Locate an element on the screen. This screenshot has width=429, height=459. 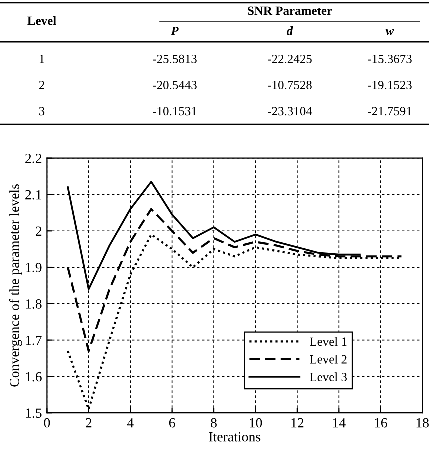
legend-label: Level 1 is located at coordinates (328, 341).